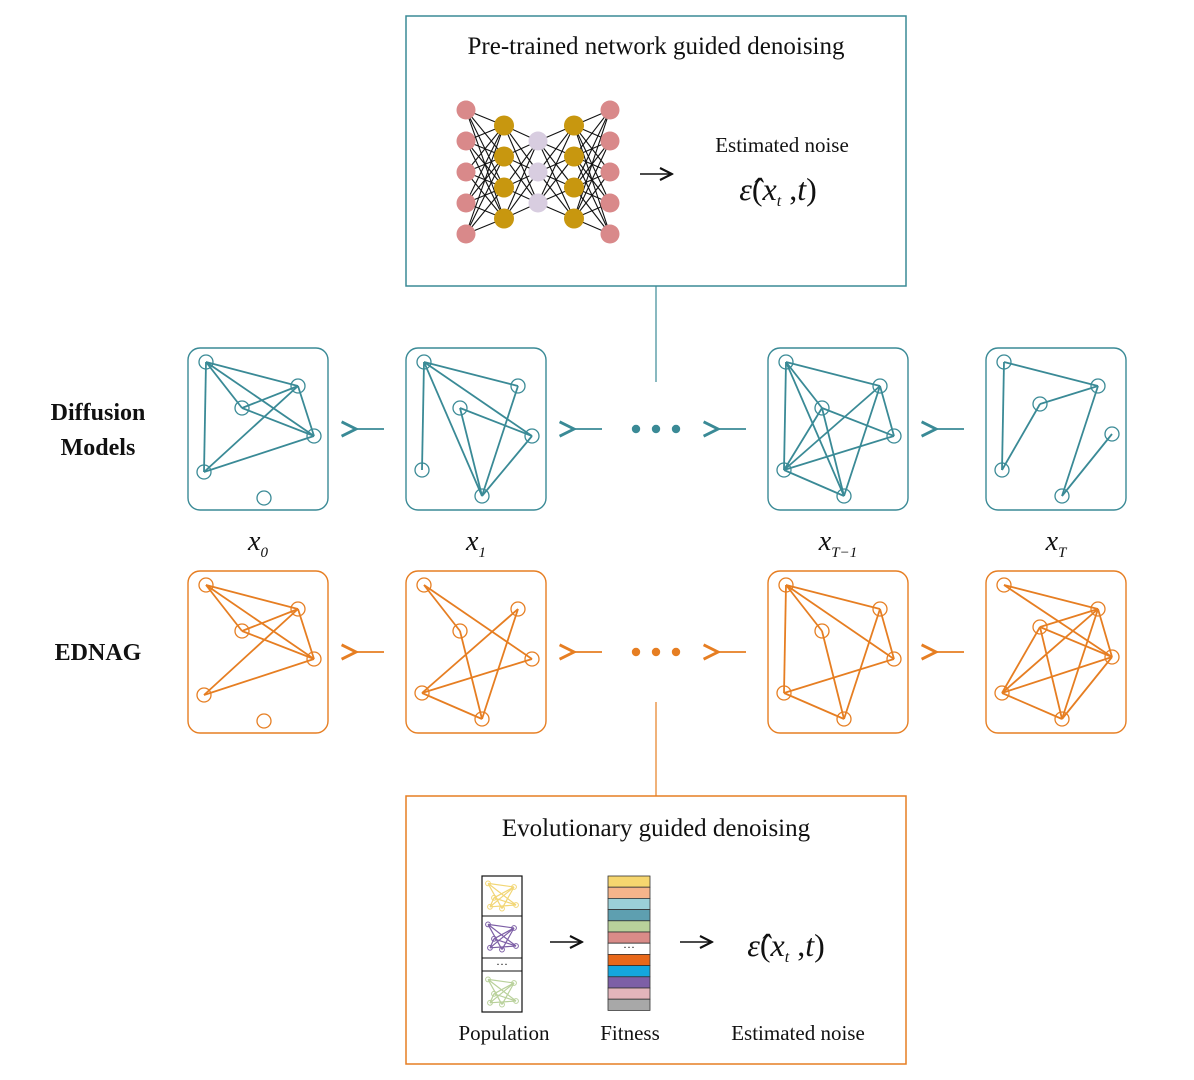  Describe the element at coordinates (777, 190) in the screenshot. I see `estimated-noise-formula: ε̂(xt ,t)` at that location.